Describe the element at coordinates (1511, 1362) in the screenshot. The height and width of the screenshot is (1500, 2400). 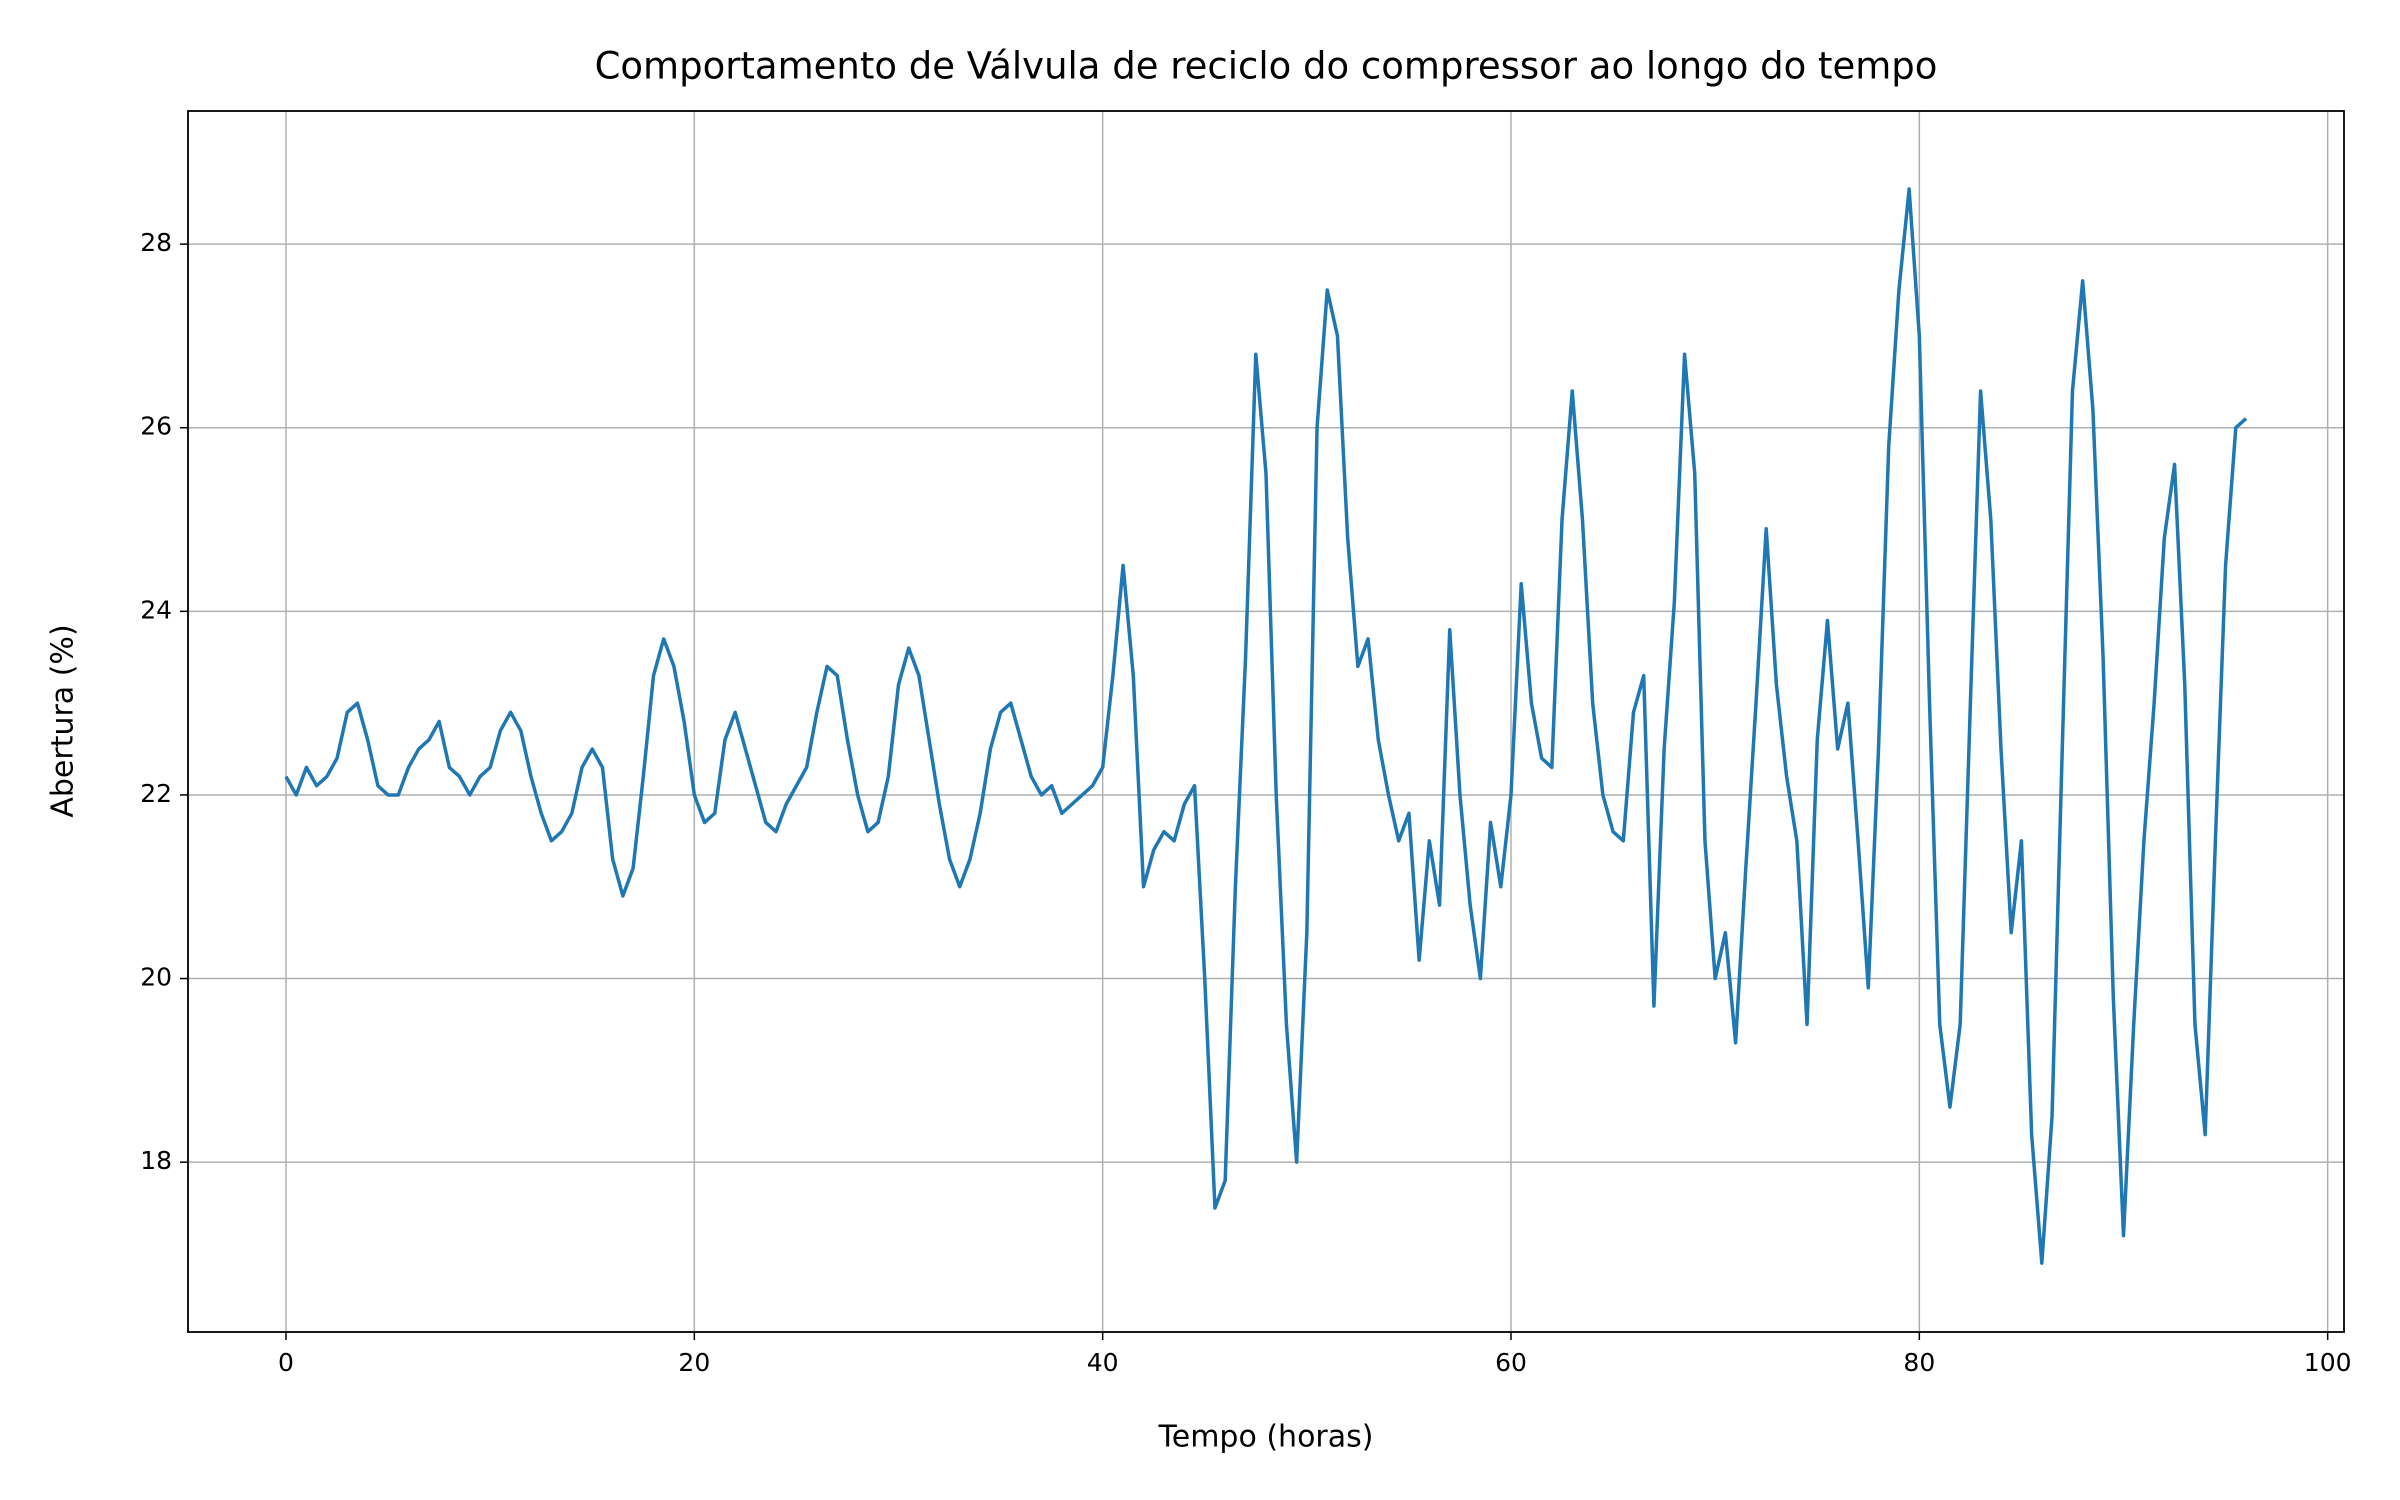
I see `x-tick-label: 60` at that location.